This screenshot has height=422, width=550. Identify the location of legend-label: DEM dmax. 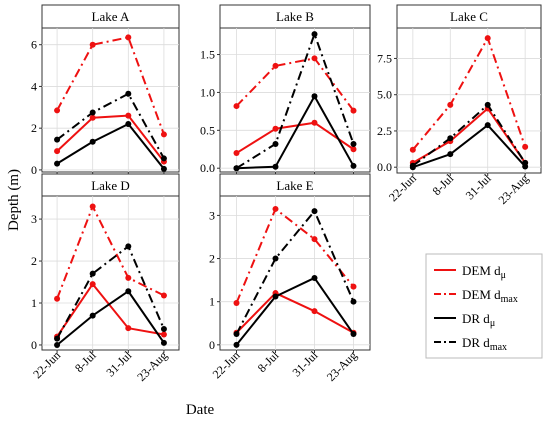
(490, 296).